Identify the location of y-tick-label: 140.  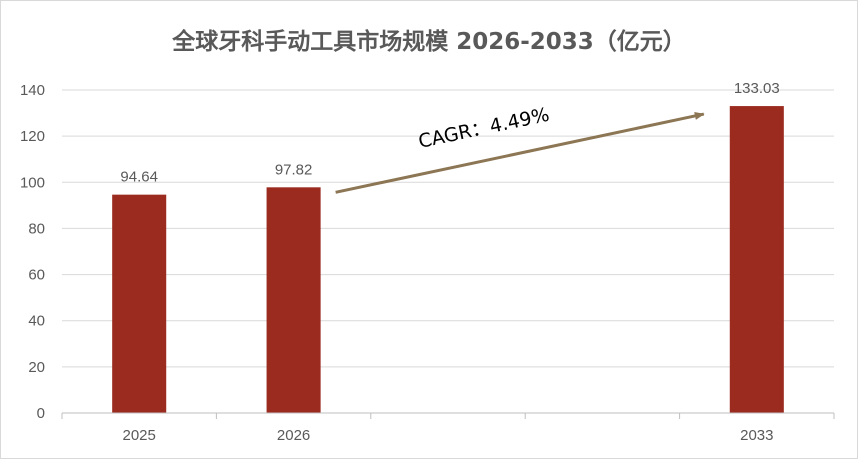
(32, 90).